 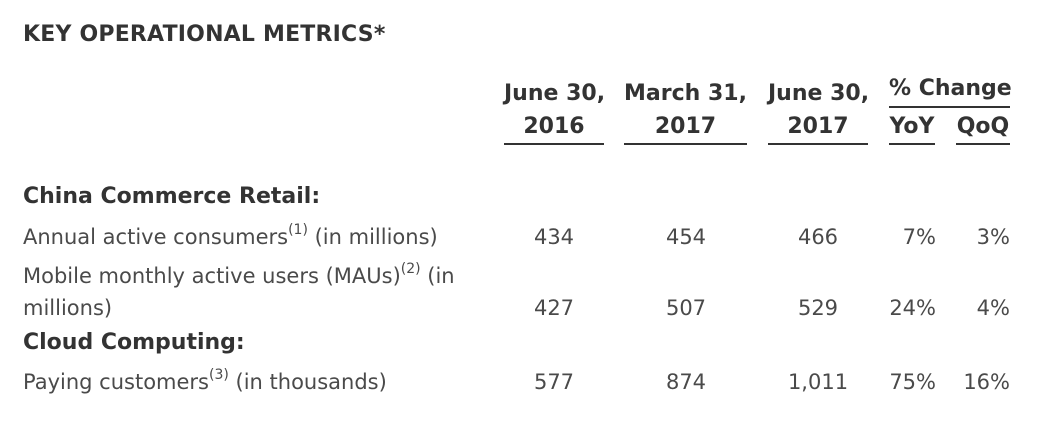 I want to click on table-cell: 3%, so click(x=993, y=237).